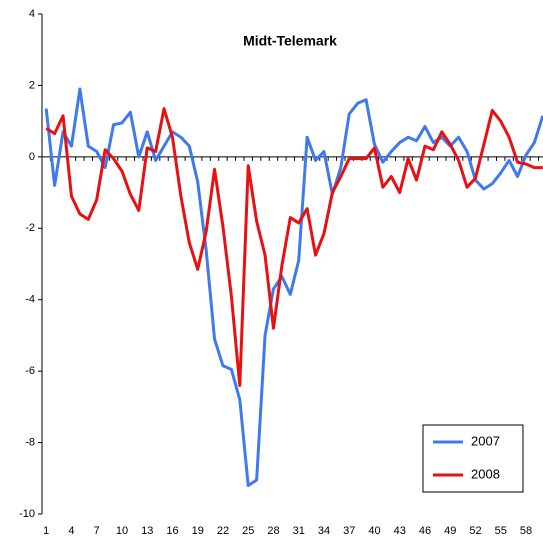  Describe the element at coordinates (473, 458) in the screenshot. I see `legend-box` at that location.